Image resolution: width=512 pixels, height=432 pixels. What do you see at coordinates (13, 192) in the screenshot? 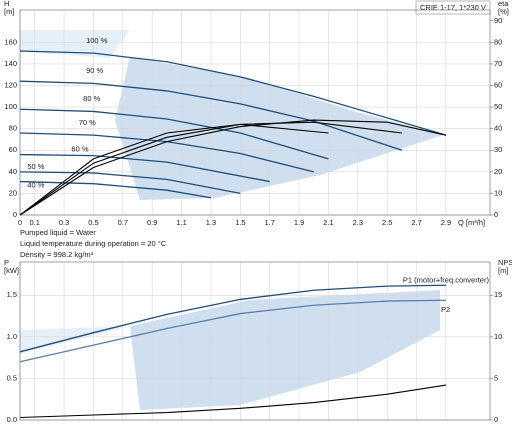
I see `y-tick-label: 20` at bounding box center [13, 192].